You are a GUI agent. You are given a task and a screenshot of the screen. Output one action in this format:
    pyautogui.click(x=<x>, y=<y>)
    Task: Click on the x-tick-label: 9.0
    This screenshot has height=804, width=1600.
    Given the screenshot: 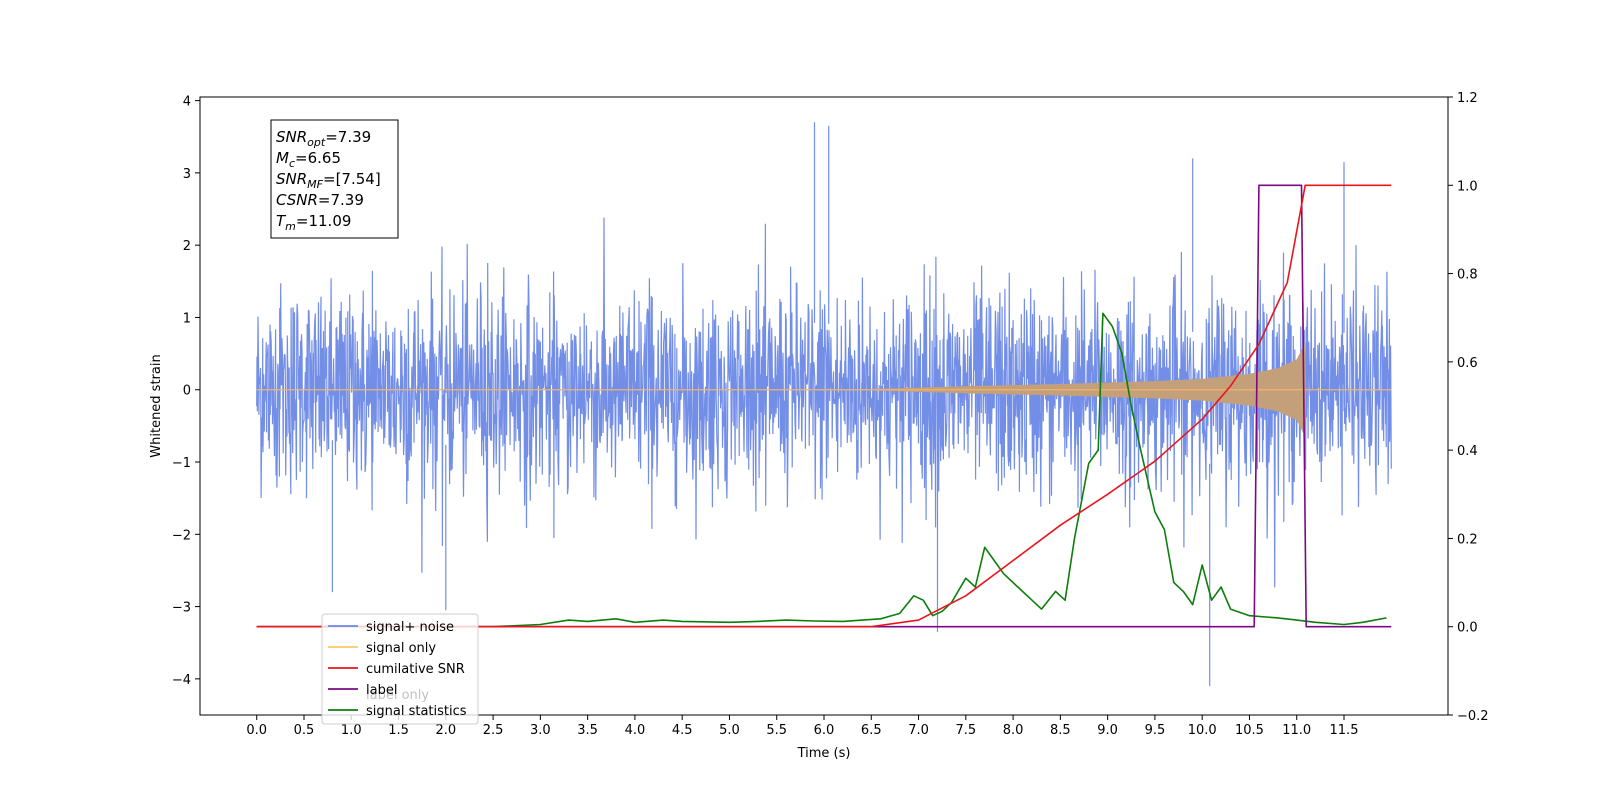 What is the action you would take?
    pyautogui.click(x=1107, y=730)
    